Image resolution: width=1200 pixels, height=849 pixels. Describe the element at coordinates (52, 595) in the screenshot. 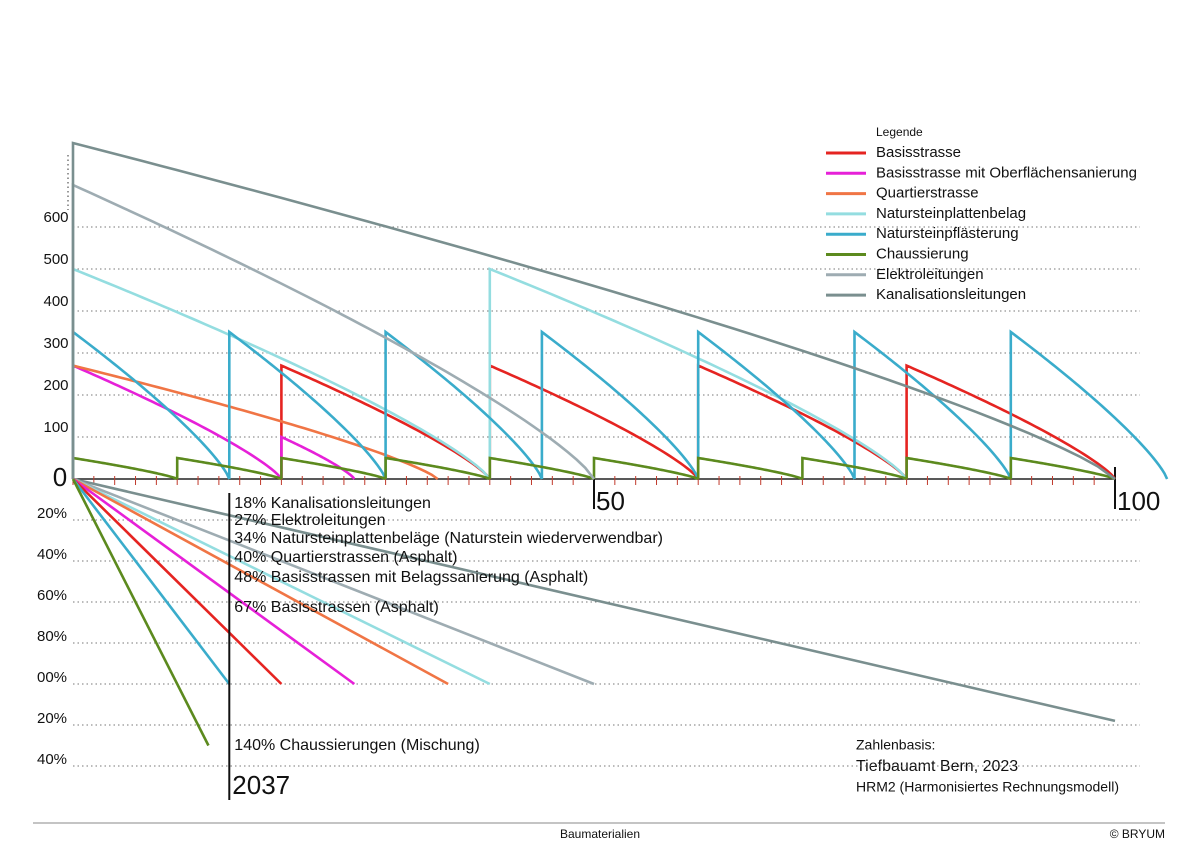

I see `y-tick-label: 60%` at that location.